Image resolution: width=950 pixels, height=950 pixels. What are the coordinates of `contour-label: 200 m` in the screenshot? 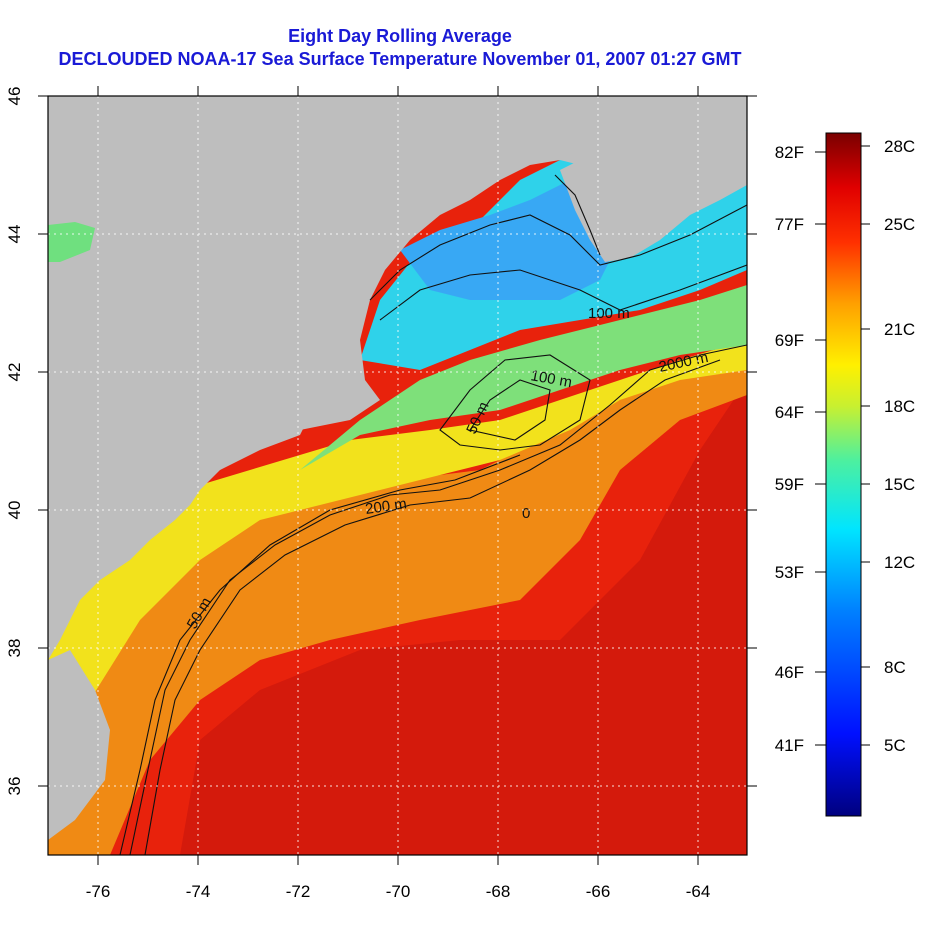 It's located at (386, 506).